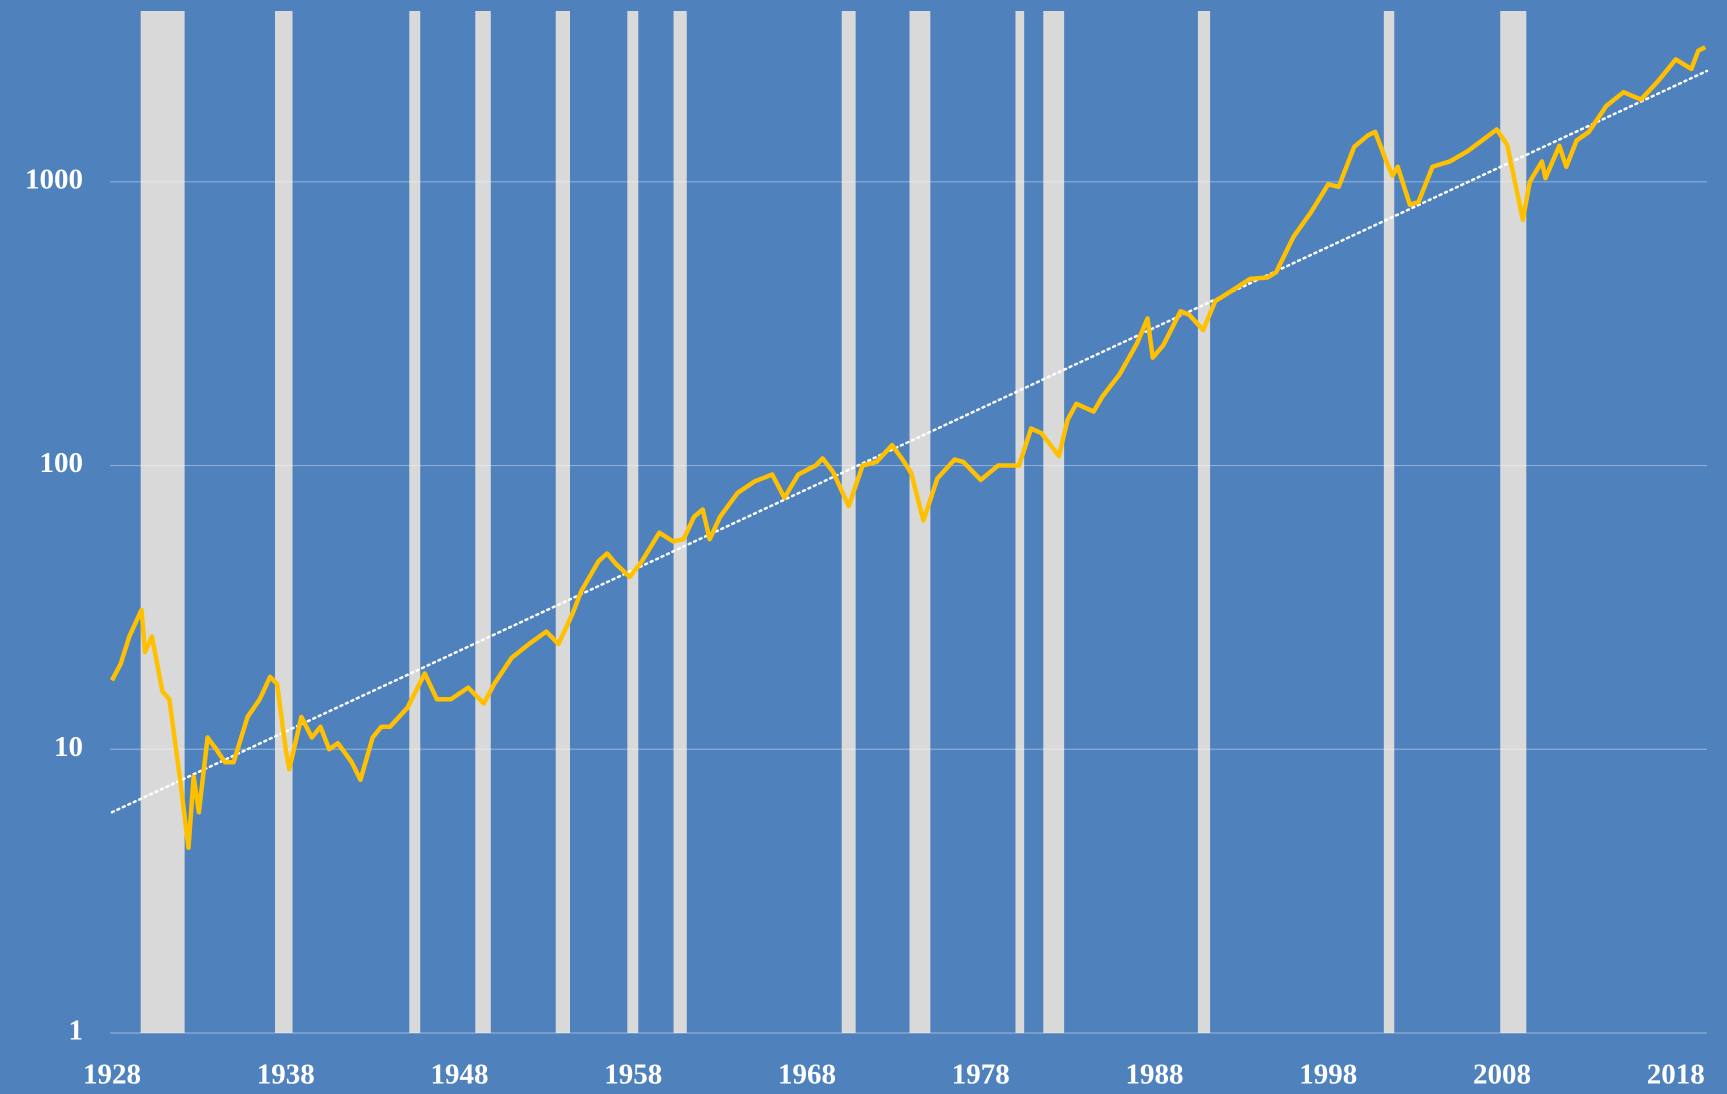 Image resolution: width=1727 pixels, height=1094 pixels. Describe the element at coordinates (633, 1075) in the screenshot. I see `x-tick-label: 1958` at that location.